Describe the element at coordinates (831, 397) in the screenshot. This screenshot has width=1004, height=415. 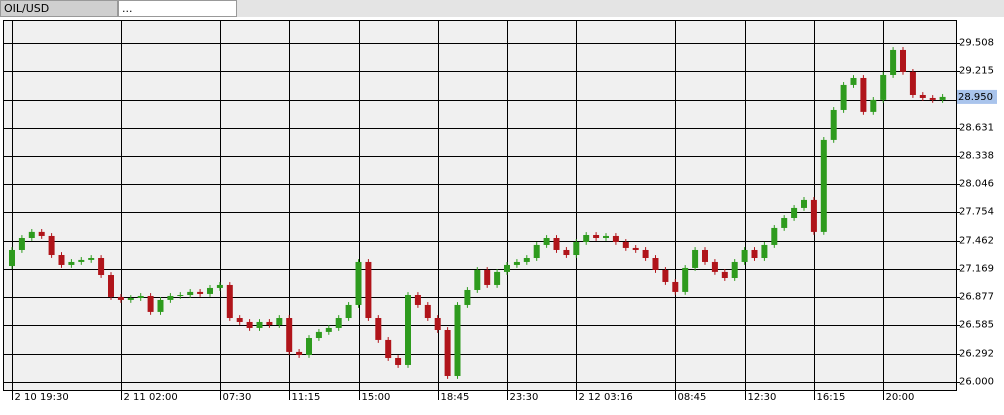
I see `x-tick-label: 16:15` at that location.